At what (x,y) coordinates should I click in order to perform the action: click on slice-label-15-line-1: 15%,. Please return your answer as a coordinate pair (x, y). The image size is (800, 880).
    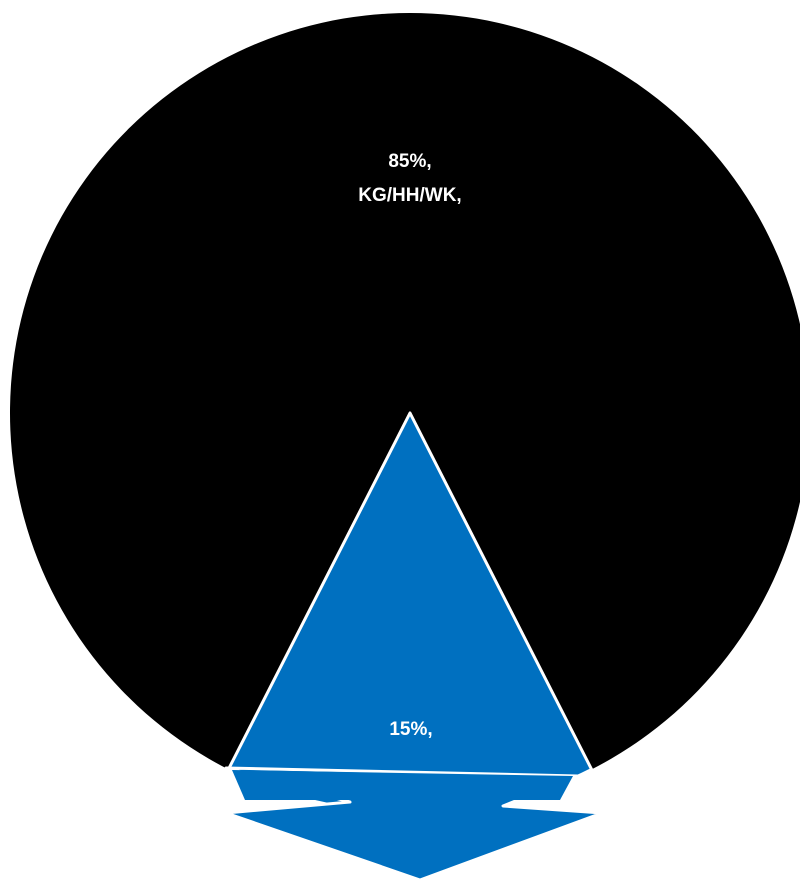
    Looking at the image, I should click on (410, 729).